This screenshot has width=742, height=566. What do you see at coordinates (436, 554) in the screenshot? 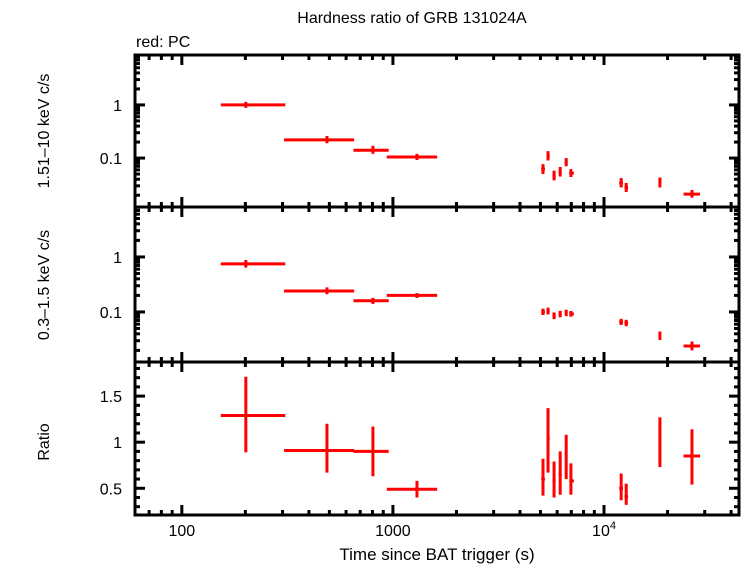
I see `x-axis-label: Time since BAT trigger (s)` at bounding box center [436, 554].